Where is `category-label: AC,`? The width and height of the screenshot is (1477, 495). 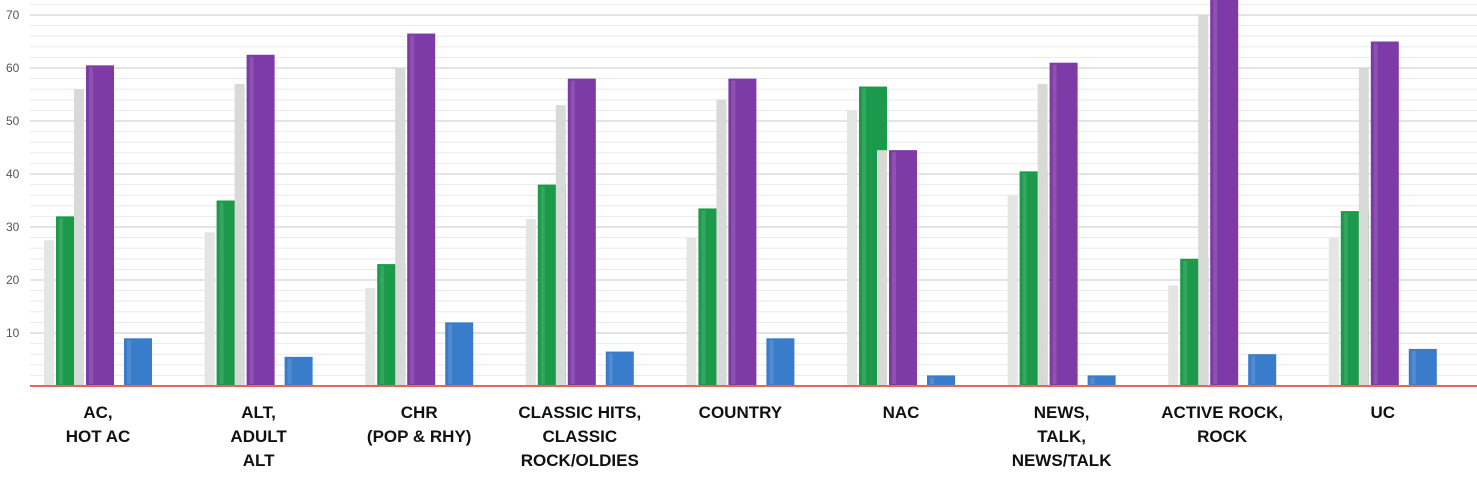 category-label: AC, is located at coordinates (97, 412).